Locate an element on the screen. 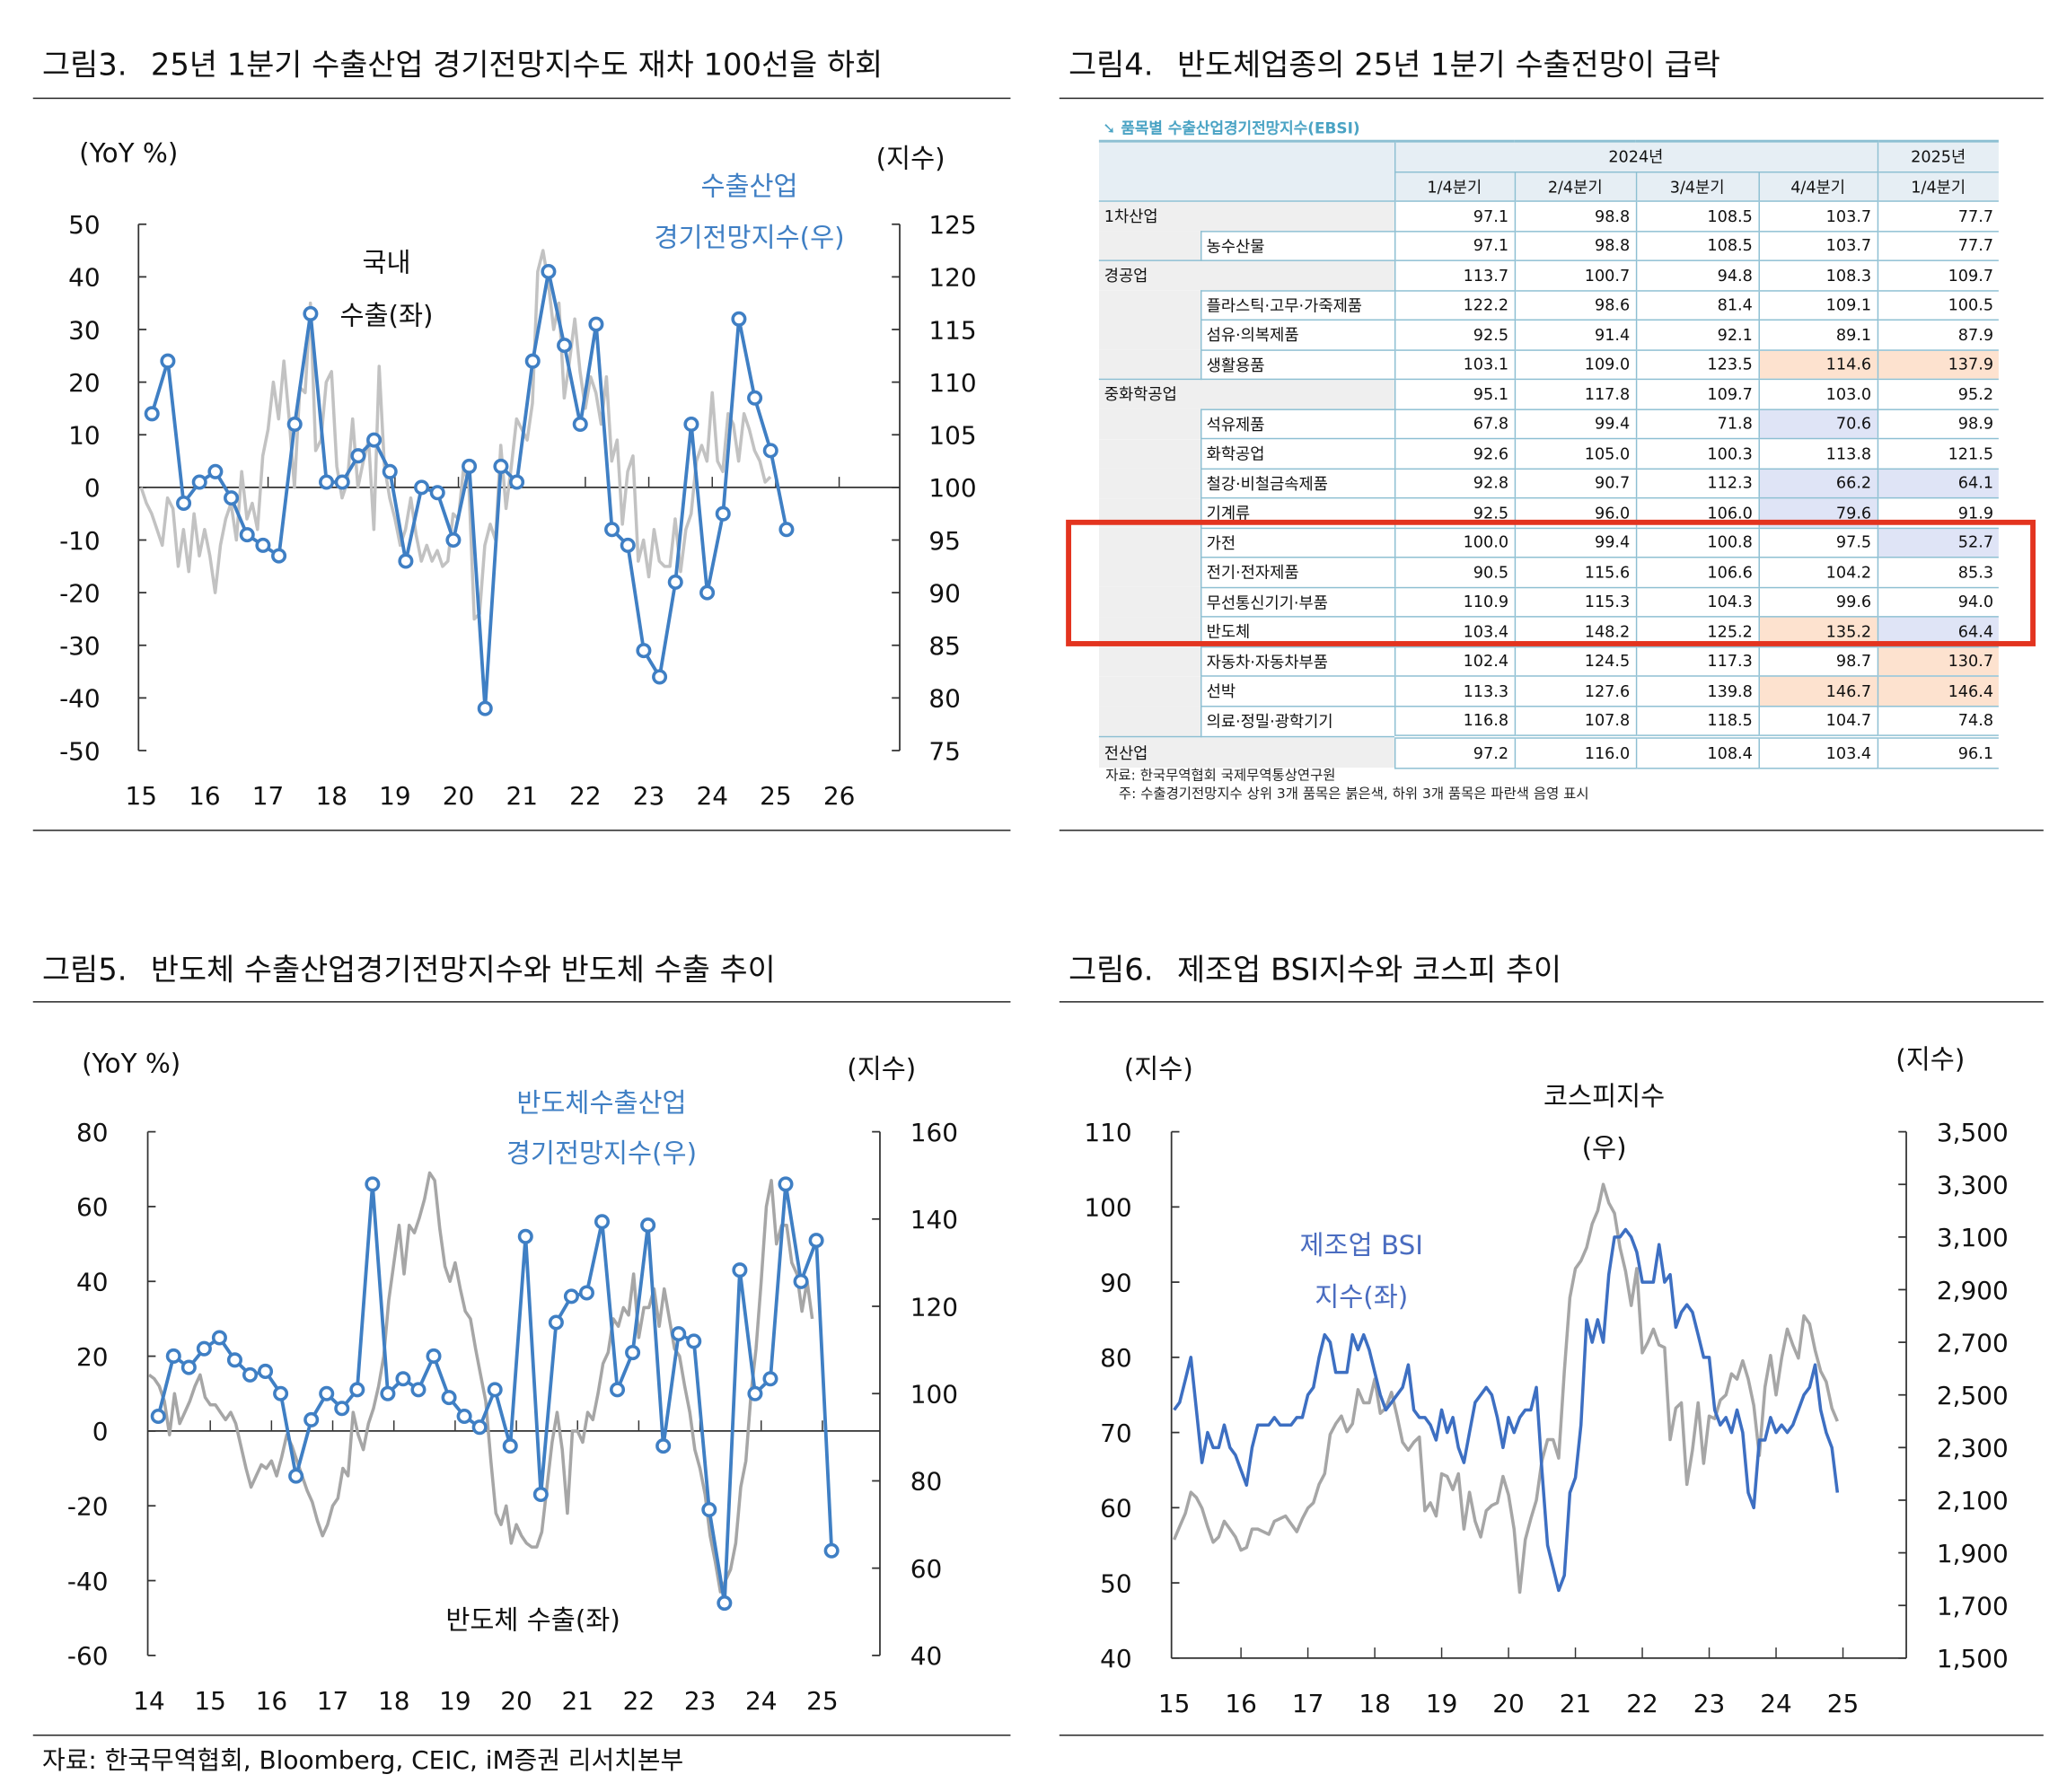 Image resolution: width=2058 pixels, height=1792 pixels. table-cell: 98.7 is located at coordinates (1817, 662).